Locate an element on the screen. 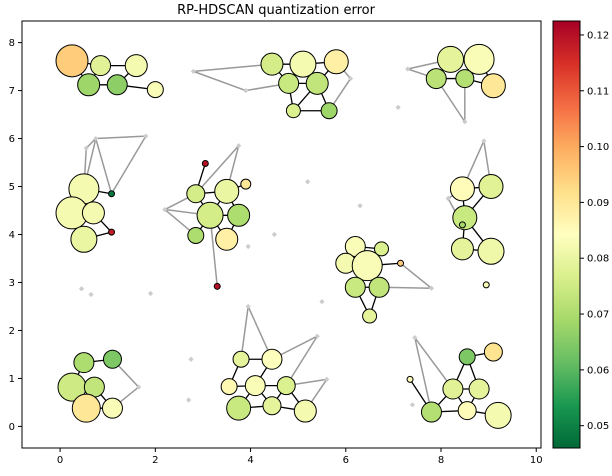 This screenshot has width=612, height=476. colorbar-gradient is located at coordinates (566, 234).